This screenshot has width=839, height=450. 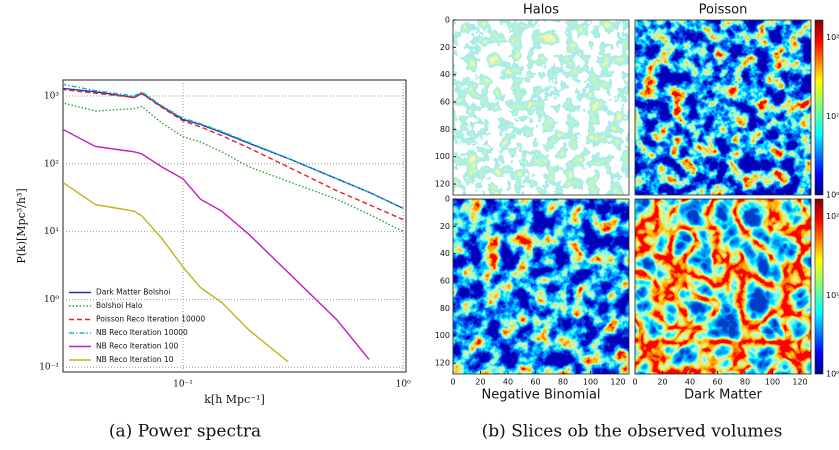 I want to click on caption: (b) Slices ob the observed volumes, so click(x=632, y=432).